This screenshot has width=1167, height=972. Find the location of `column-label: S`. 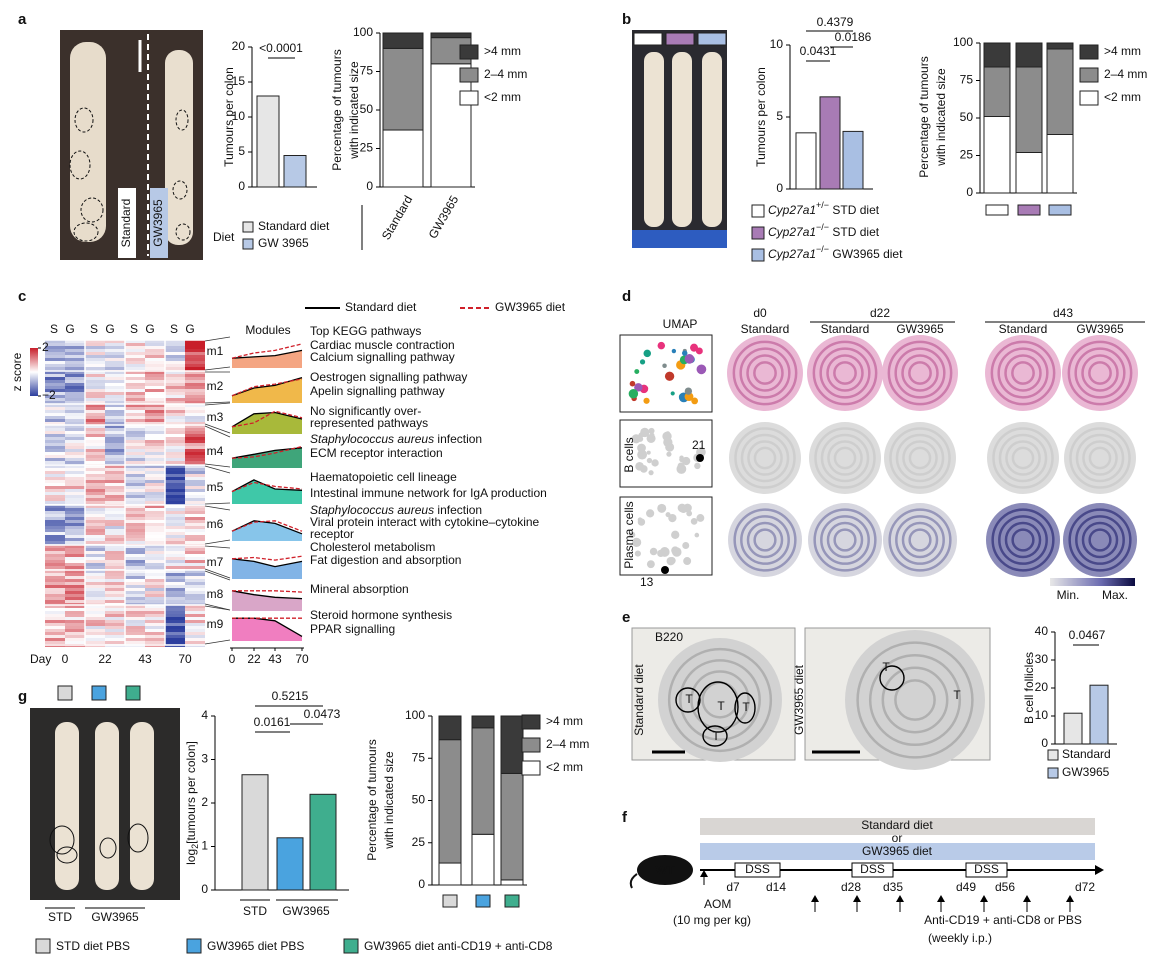

column-label: S is located at coordinates (174, 329).